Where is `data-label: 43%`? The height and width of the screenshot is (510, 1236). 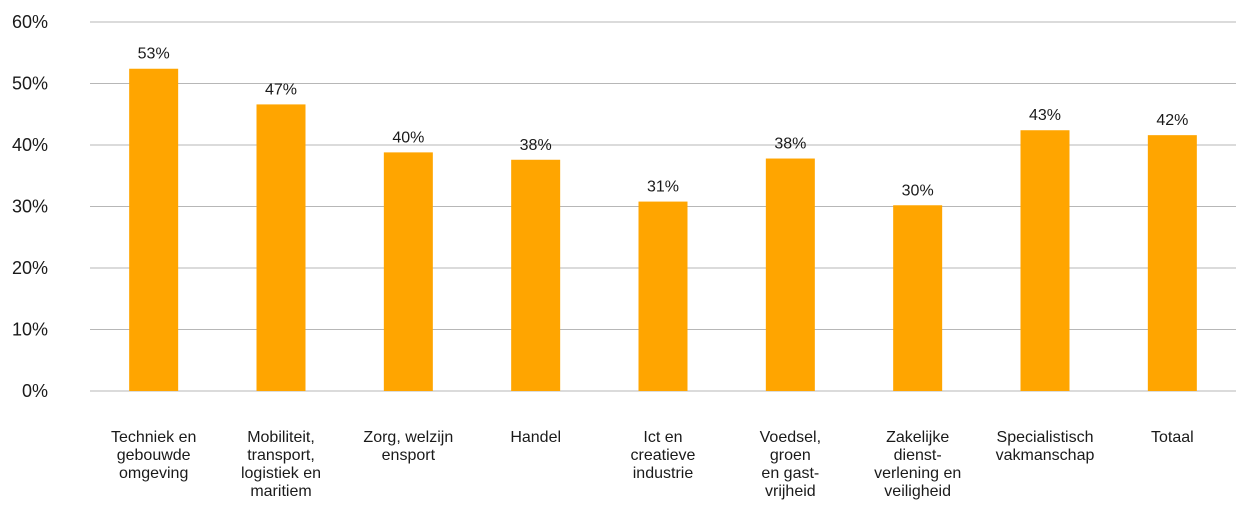 data-label: 43% is located at coordinates (1045, 115).